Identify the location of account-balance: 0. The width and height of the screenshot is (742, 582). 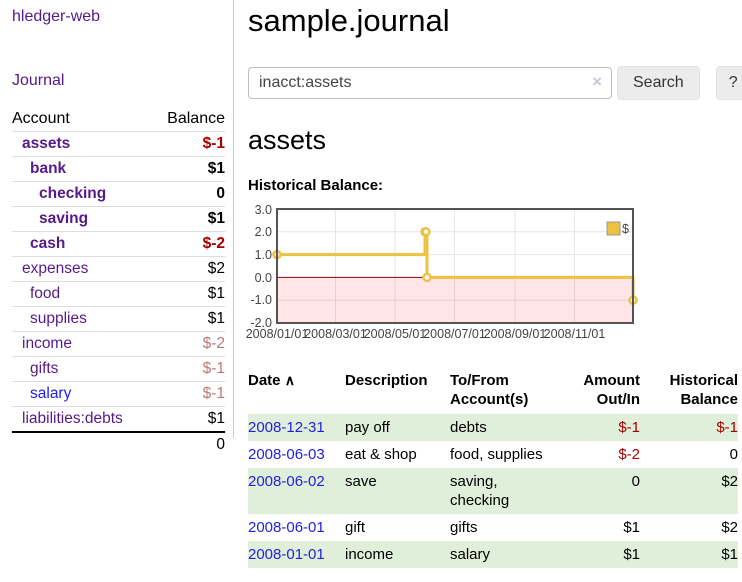
(188, 194).